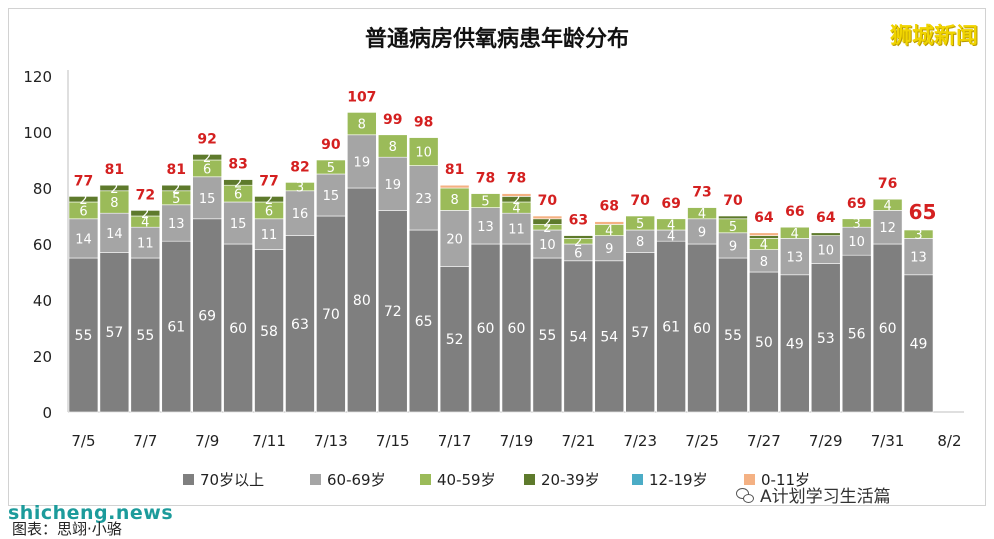  I want to click on segment-label: 70, so click(331, 315).